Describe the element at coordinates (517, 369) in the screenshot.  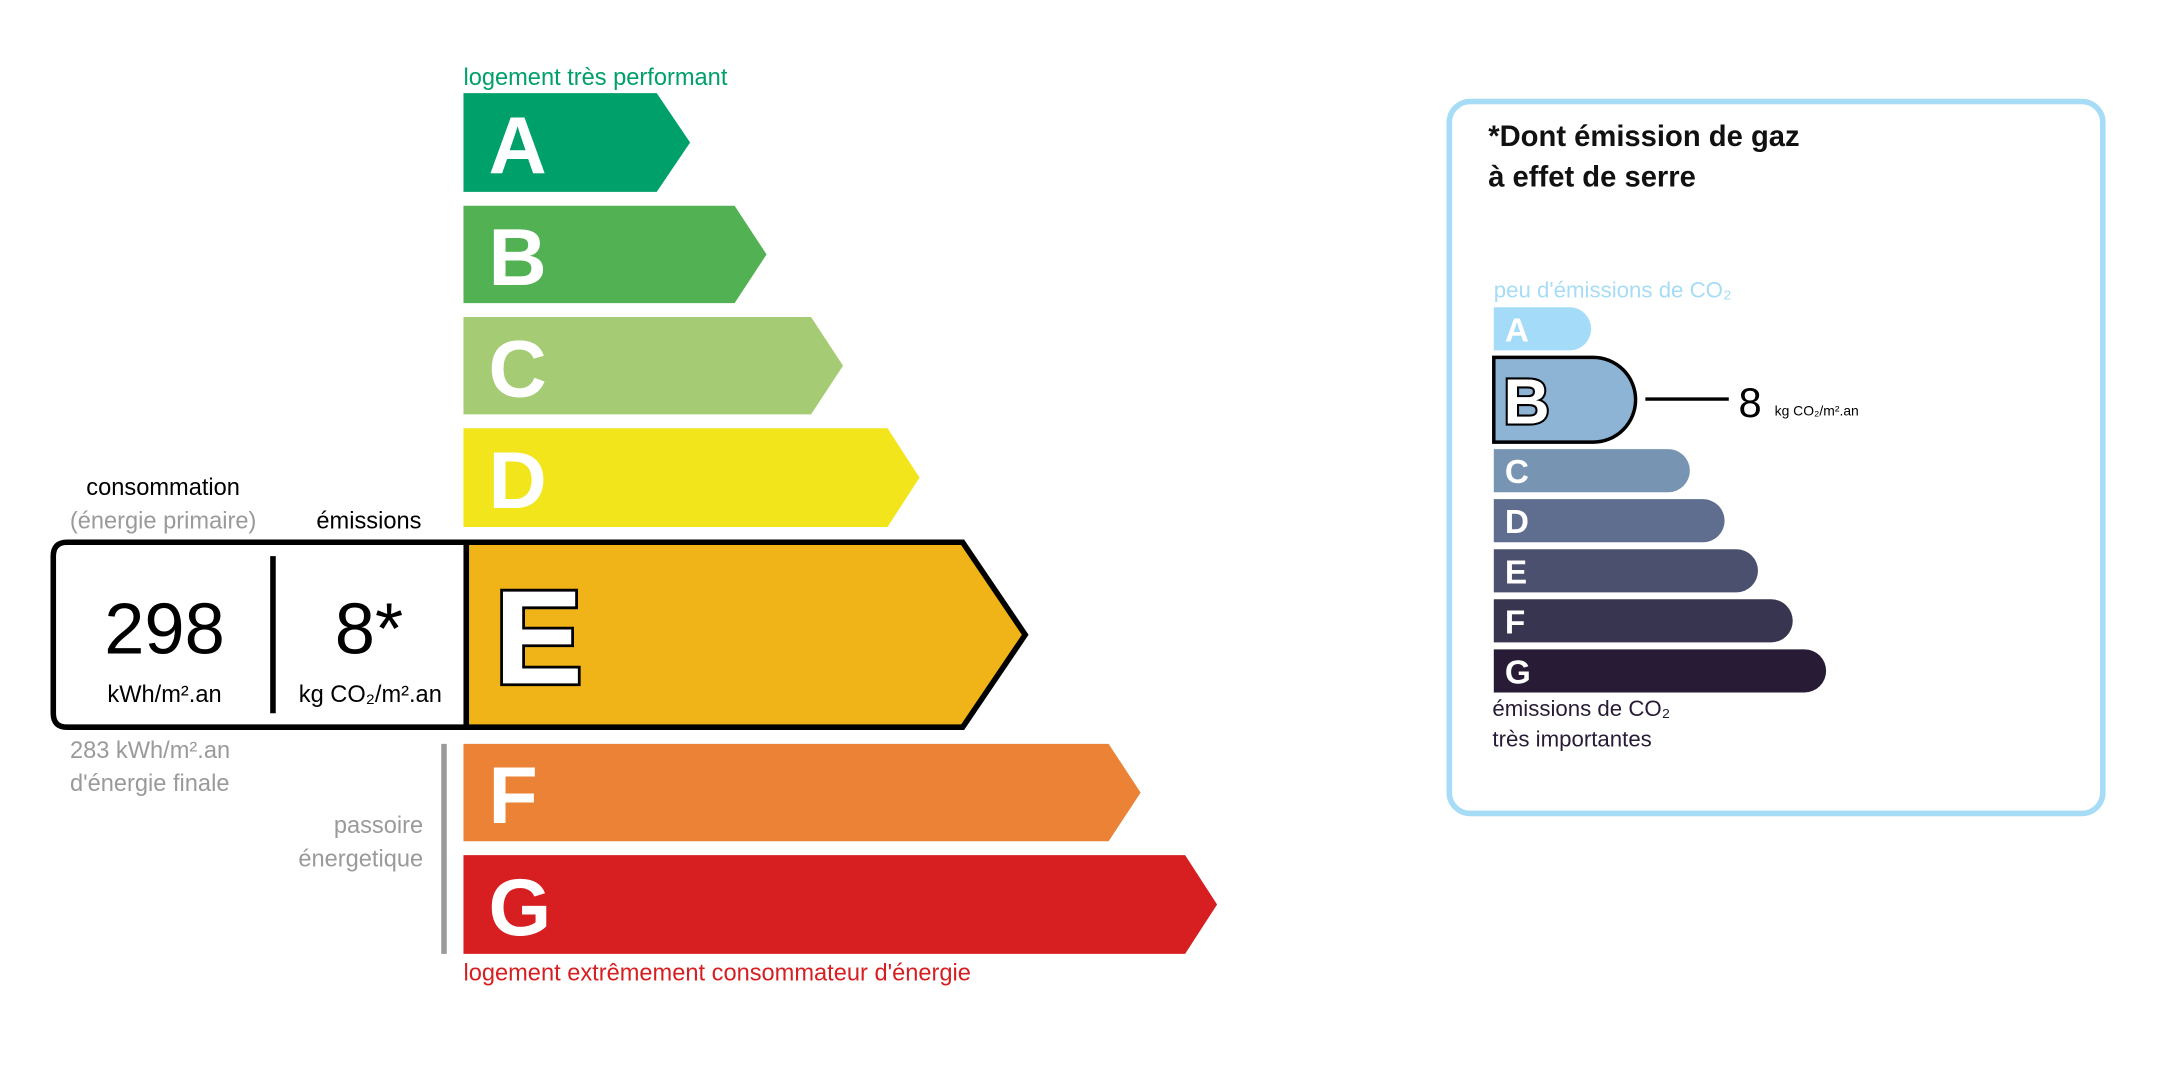
I see `energy-letter-c: C` at that location.